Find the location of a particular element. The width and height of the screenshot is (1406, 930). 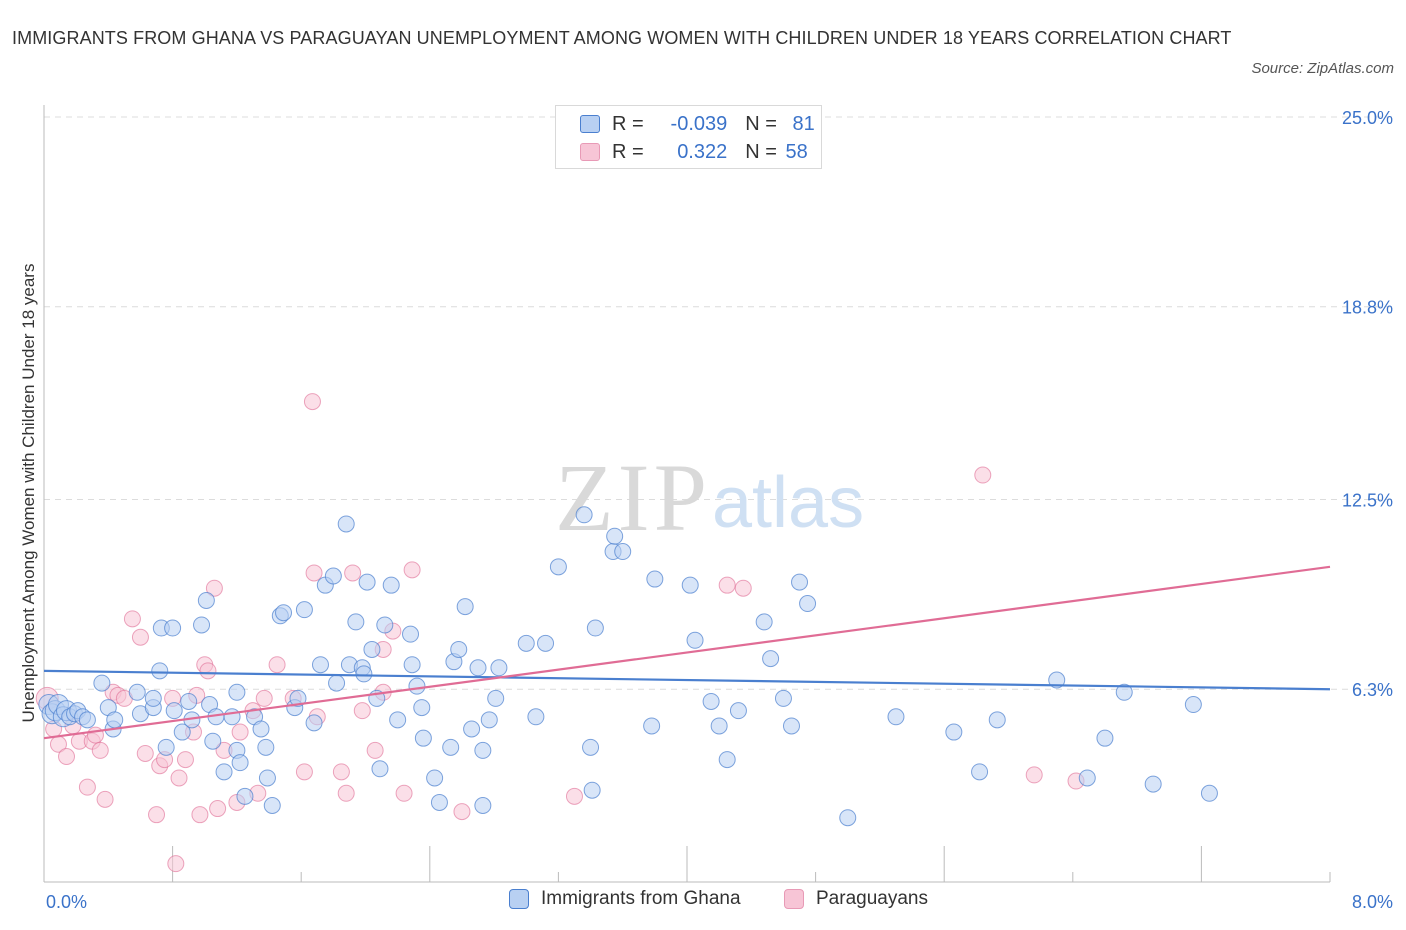

source-label: Source: ZipAtlas.com is located at coordinates (1322, 68).